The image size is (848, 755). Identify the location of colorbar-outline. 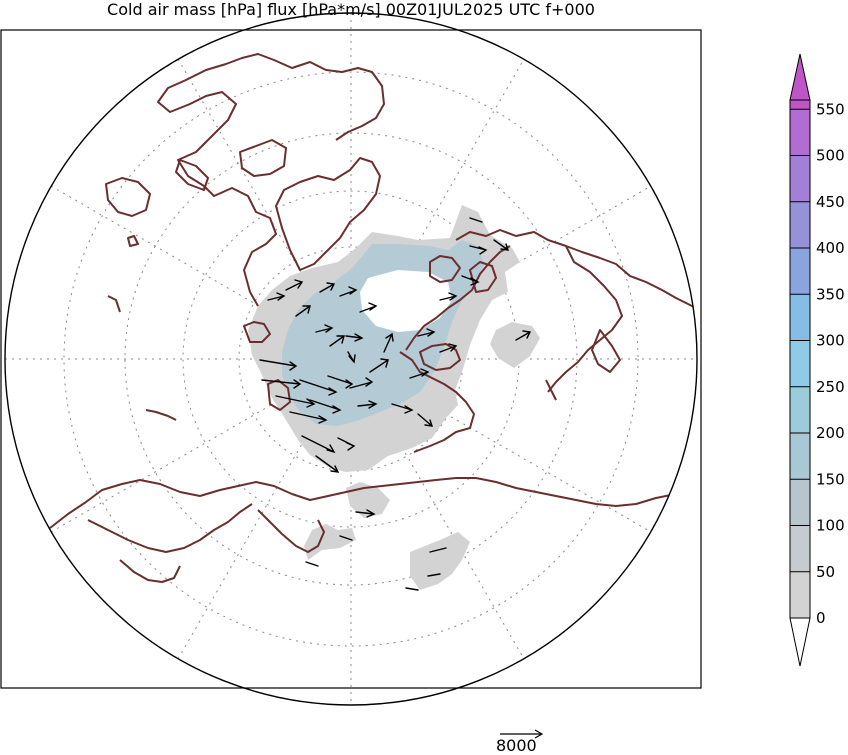
(800, 359).